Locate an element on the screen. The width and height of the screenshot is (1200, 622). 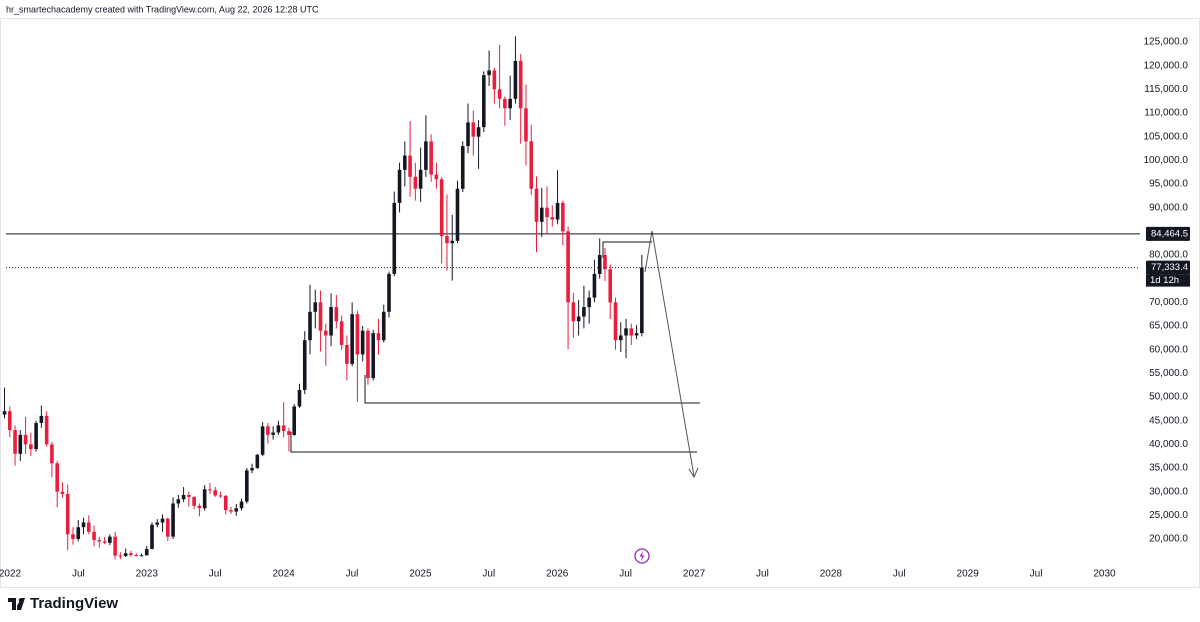
horizontal-line-box is located at coordinates (1168, 233).